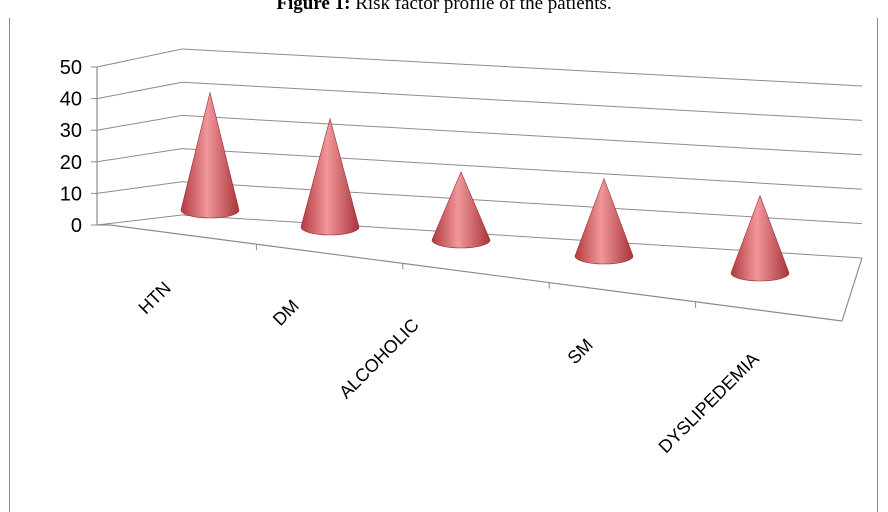 The width and height of the screenshot is (888, 512). Describe the element at coordinates (852, 289) in the screenshot. I see `floor-right-edge` at that location.